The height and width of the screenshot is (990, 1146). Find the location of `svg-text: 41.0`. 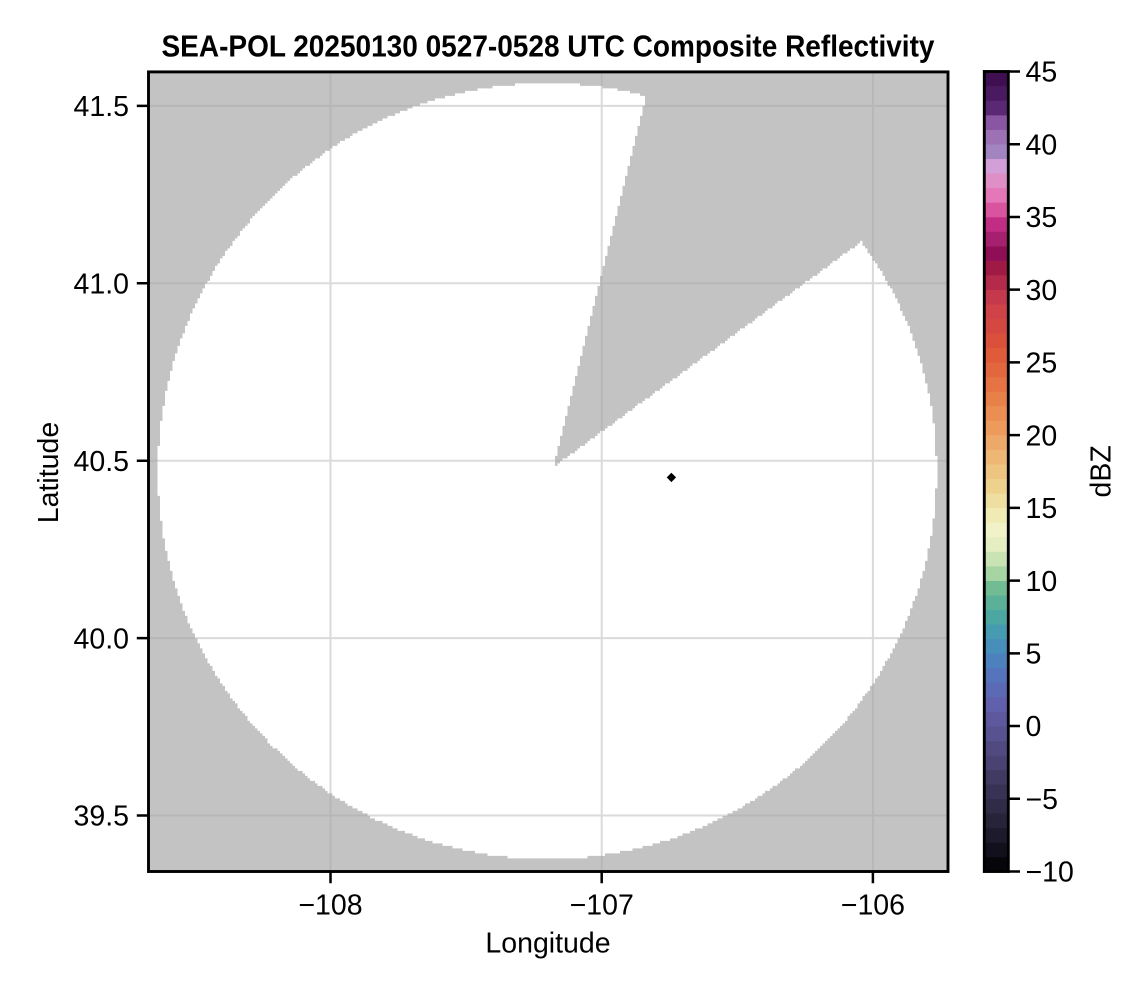

svg-text: 41.0 is located at coordinates (101, 285).